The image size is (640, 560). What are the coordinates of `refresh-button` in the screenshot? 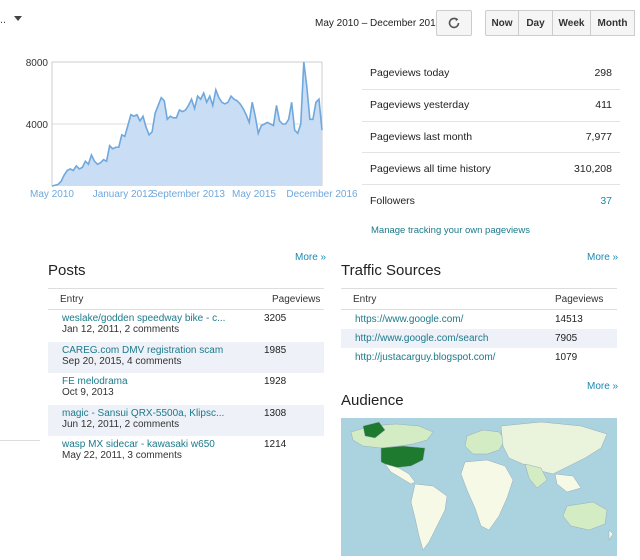 It's located at (454, 23).